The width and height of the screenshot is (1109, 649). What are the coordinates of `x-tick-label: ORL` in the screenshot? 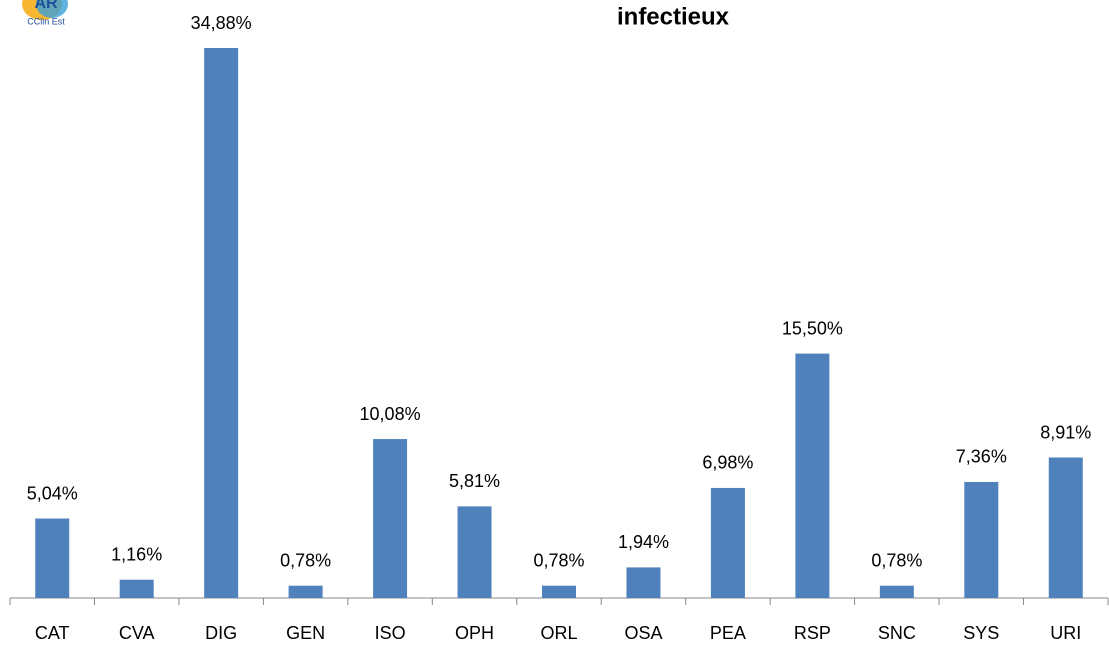 It's located at (558, 633).